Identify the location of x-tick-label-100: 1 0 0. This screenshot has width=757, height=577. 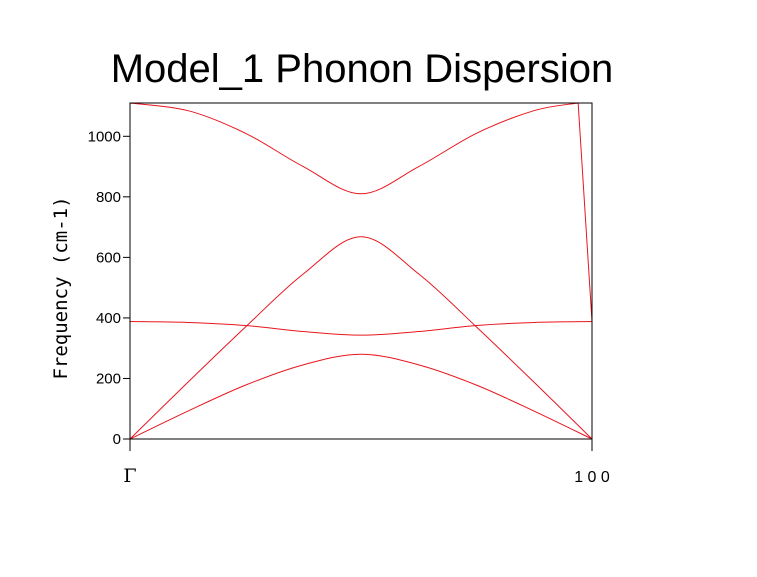
(592, 477).